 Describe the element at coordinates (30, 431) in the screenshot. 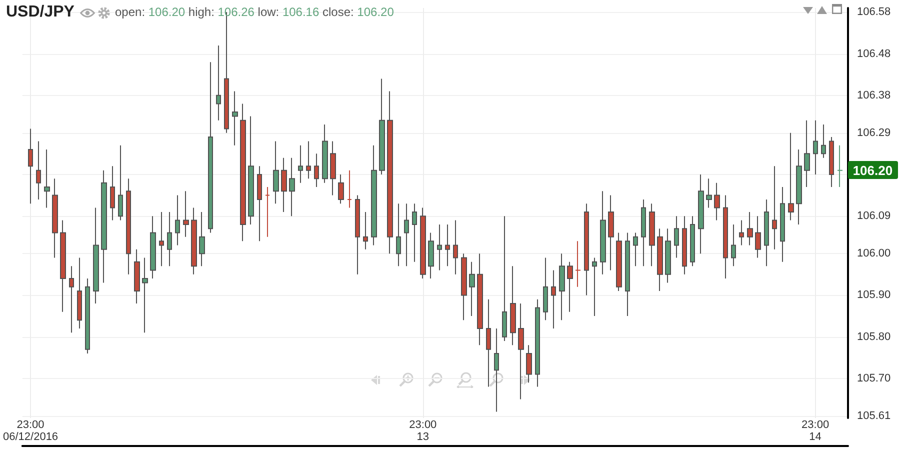

I see `x-tick-label: 23:00 06/12/2016` at that location.